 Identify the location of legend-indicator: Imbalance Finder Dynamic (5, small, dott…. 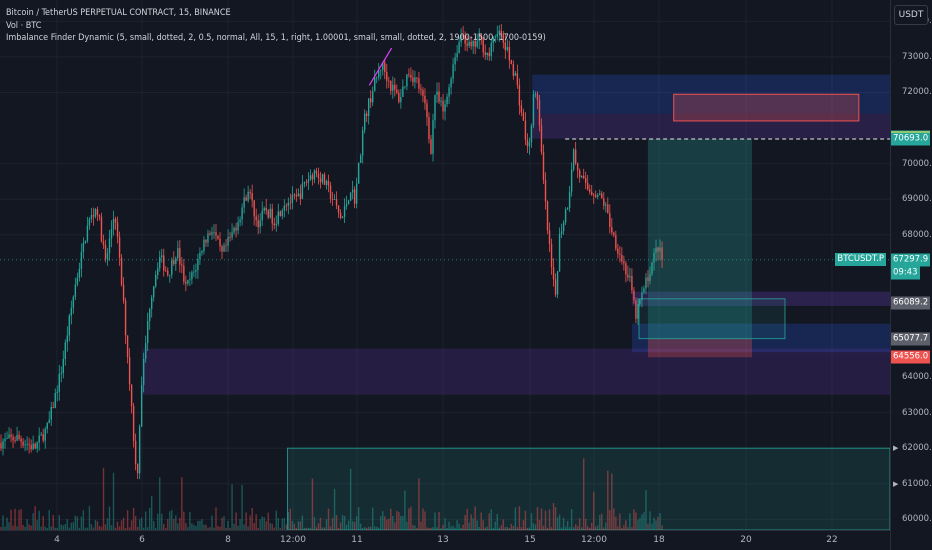
(276, 38).